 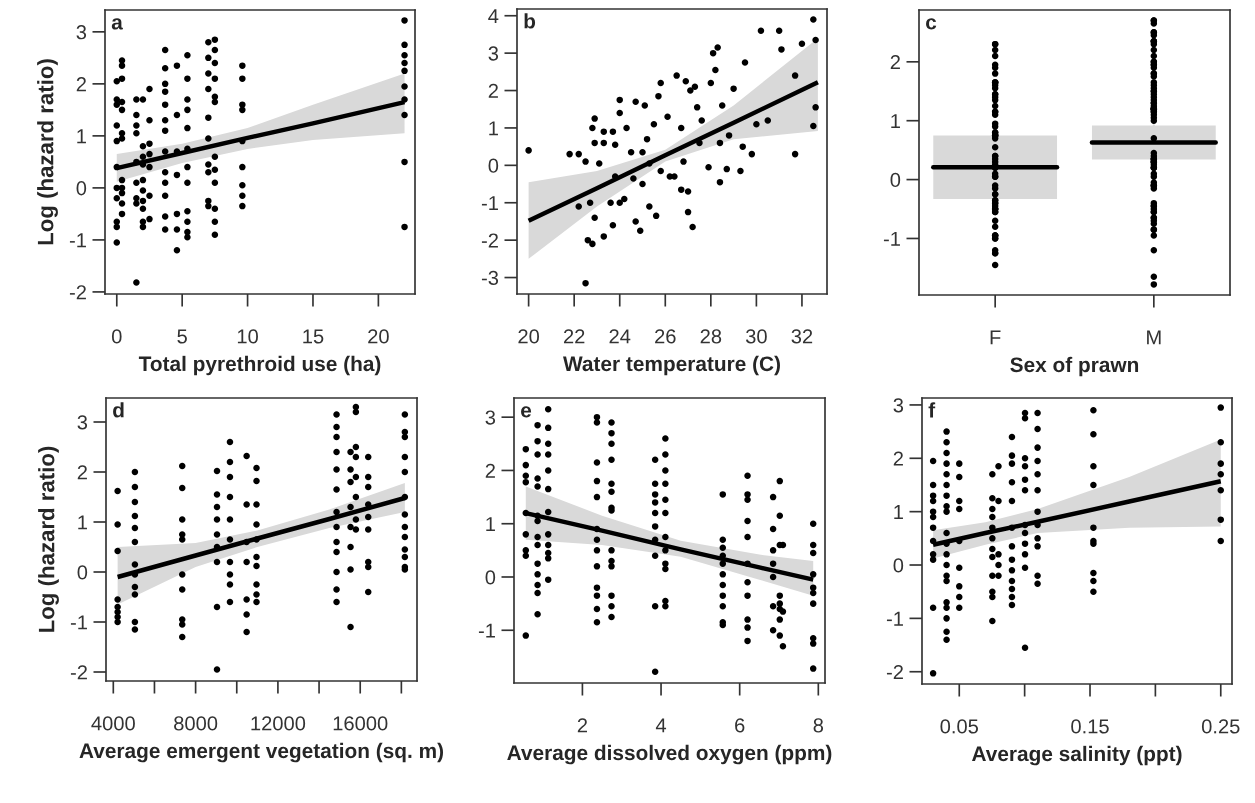 I want to click on x-tick-label: 24, so click(x=620, y=336).